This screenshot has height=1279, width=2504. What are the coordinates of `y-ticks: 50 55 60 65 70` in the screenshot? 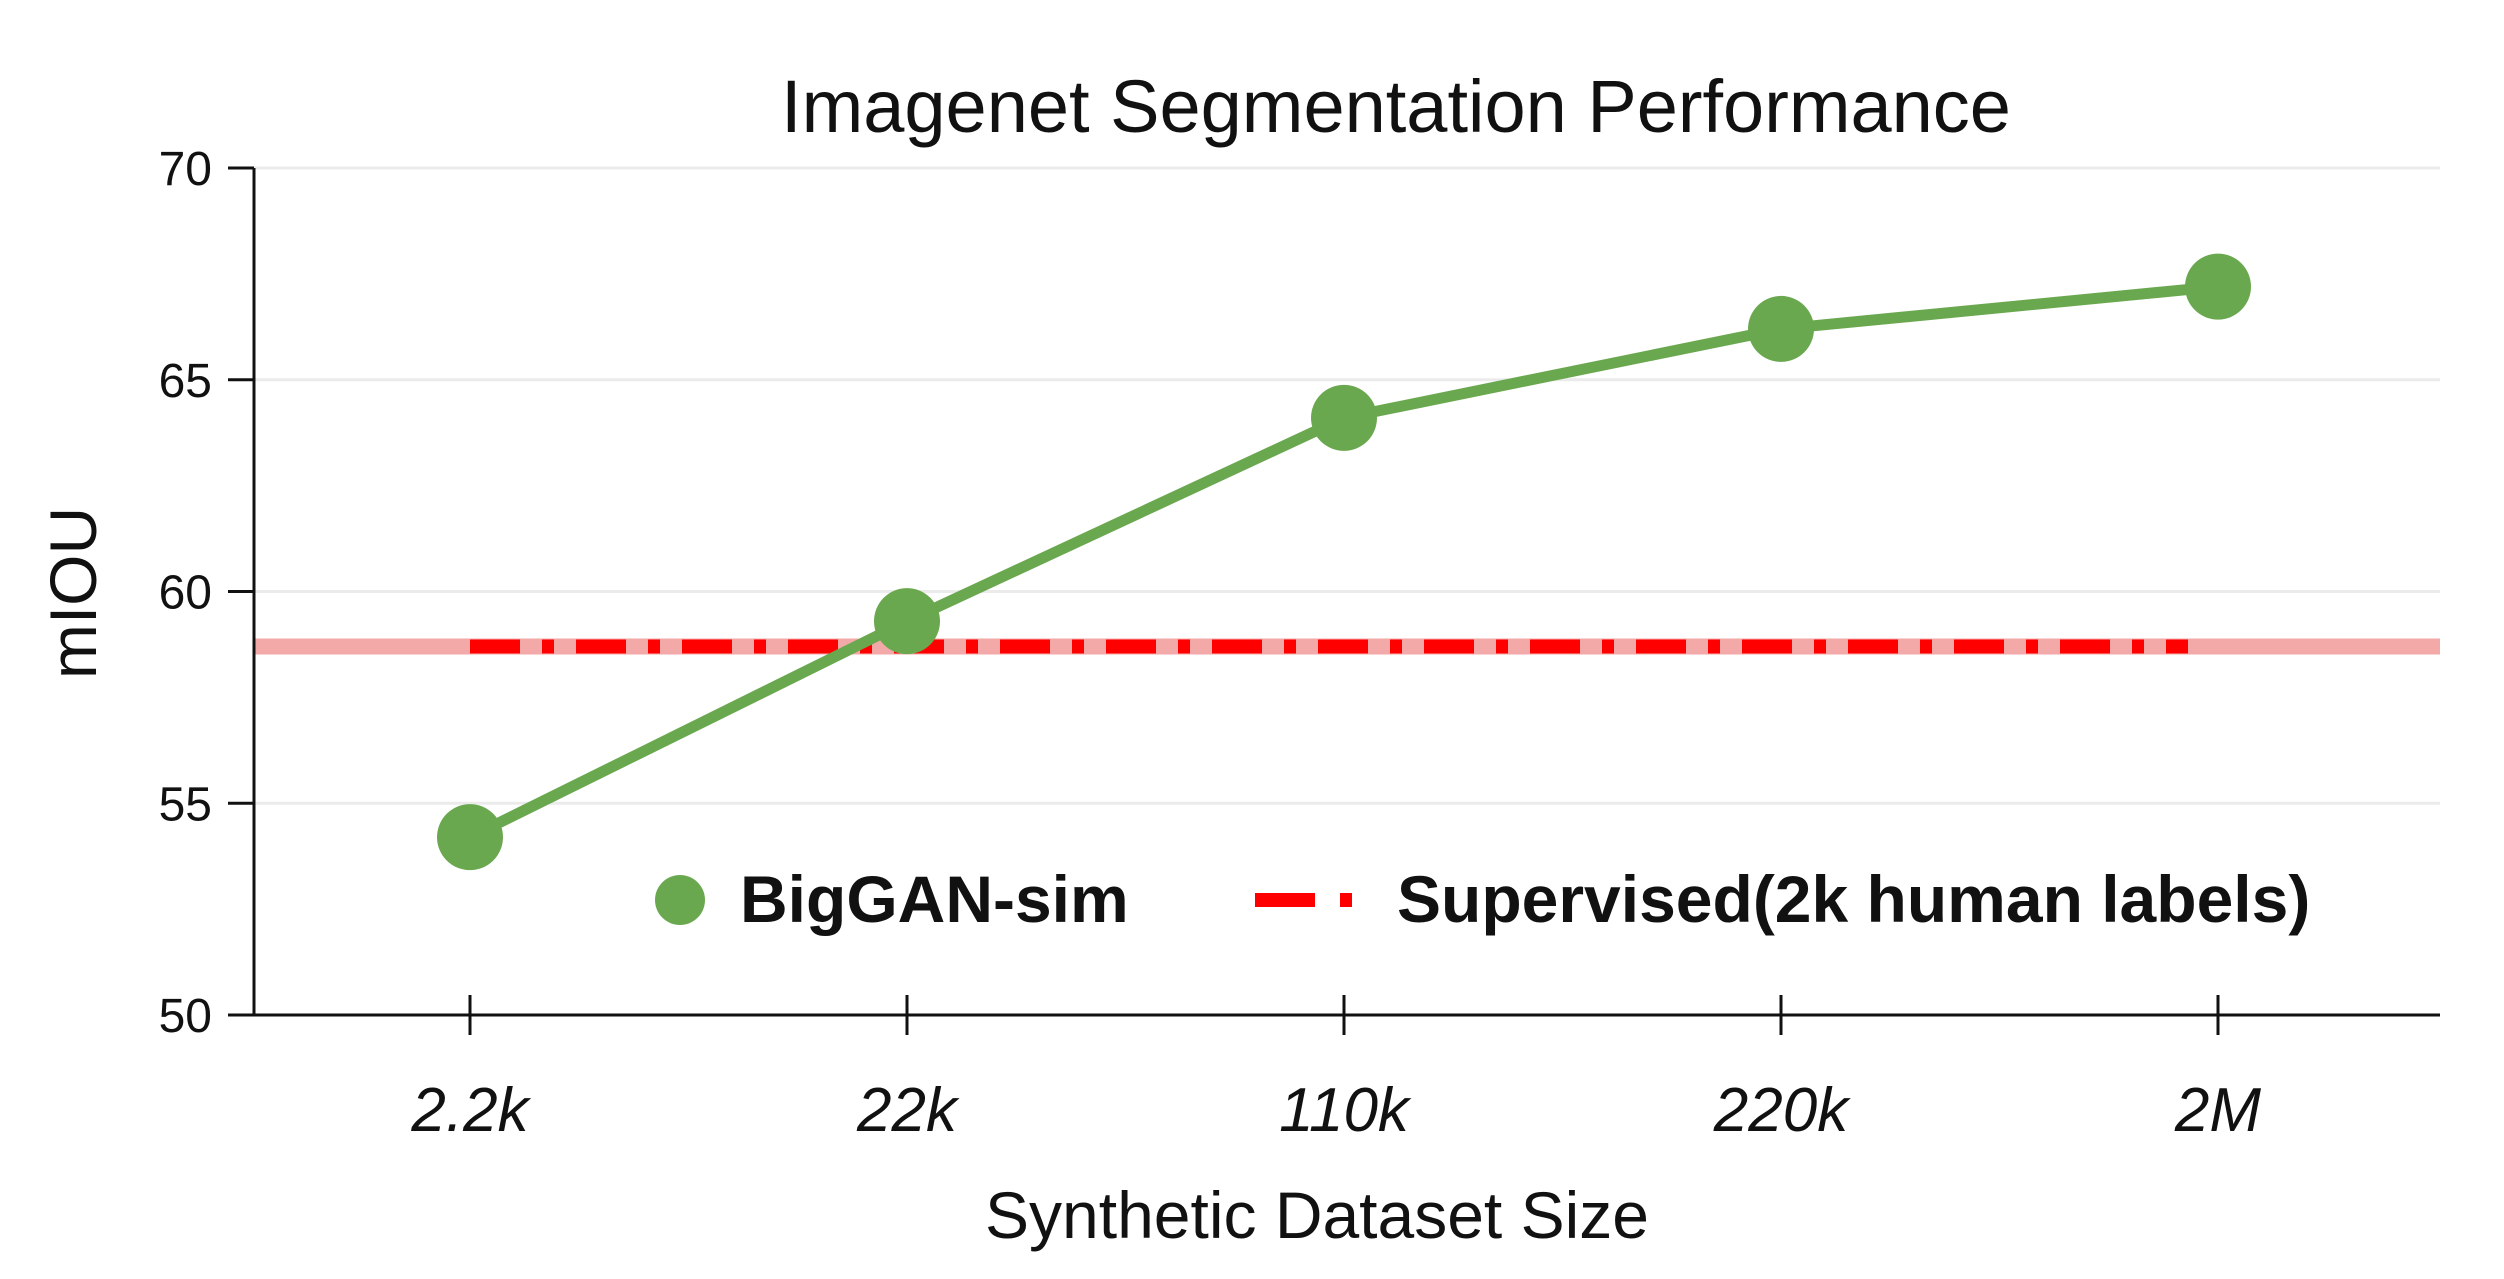 It's located at (206, 593).